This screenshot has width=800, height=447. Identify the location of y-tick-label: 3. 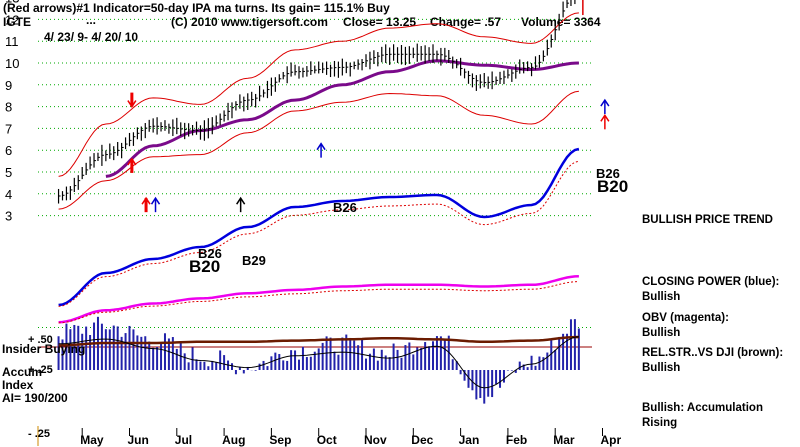
(8, 216).